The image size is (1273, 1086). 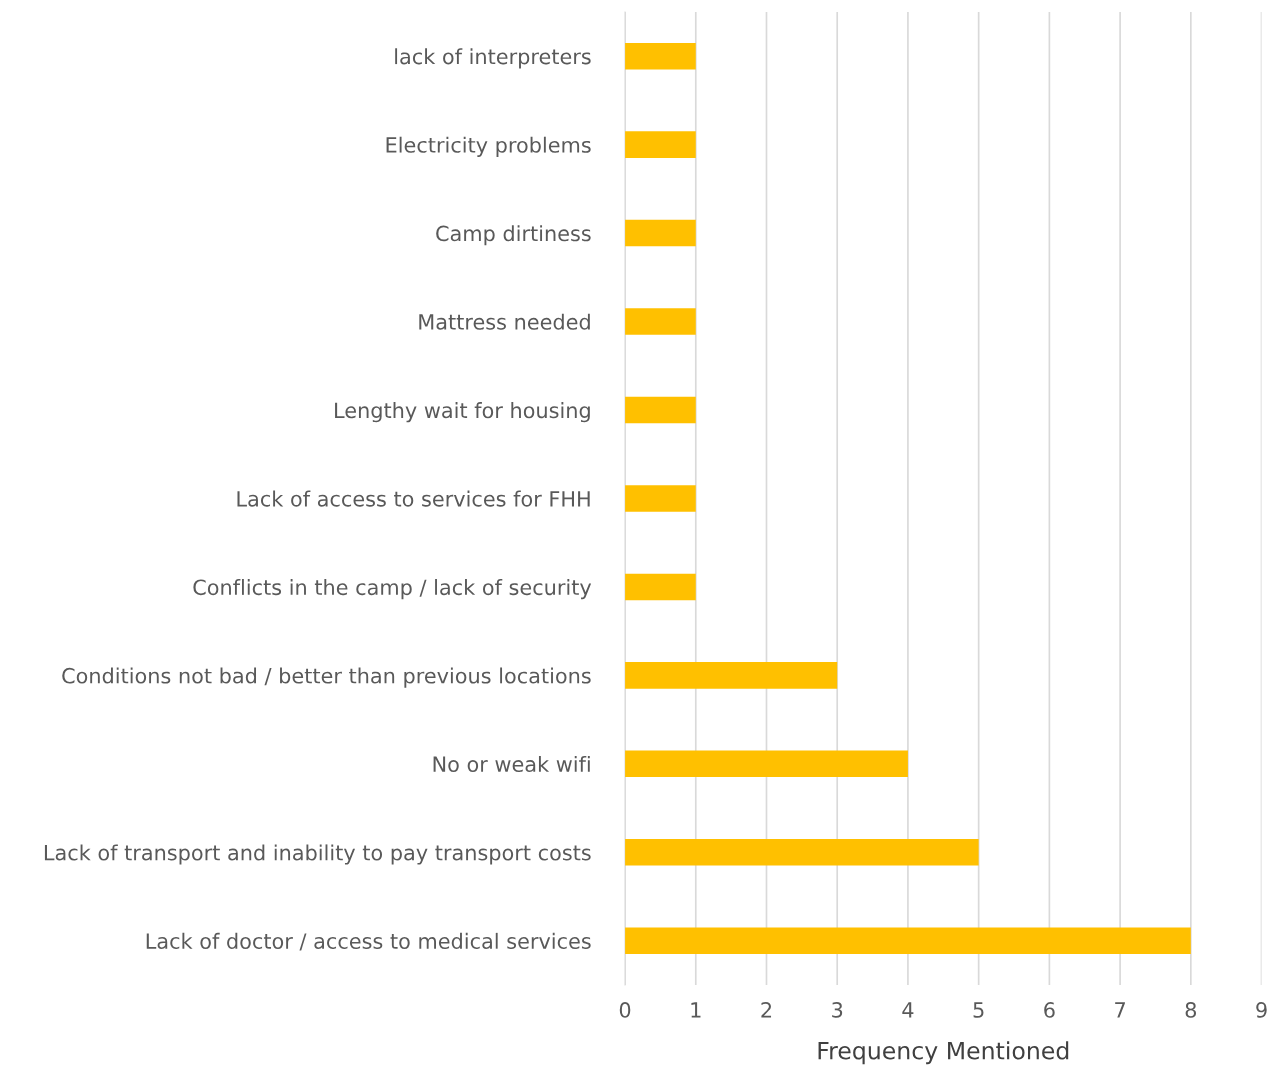 What do you see at coordinates (625, 1010) in the screenshot?
I see `x-tick-label: 0` at bounding box center [625, 1010].